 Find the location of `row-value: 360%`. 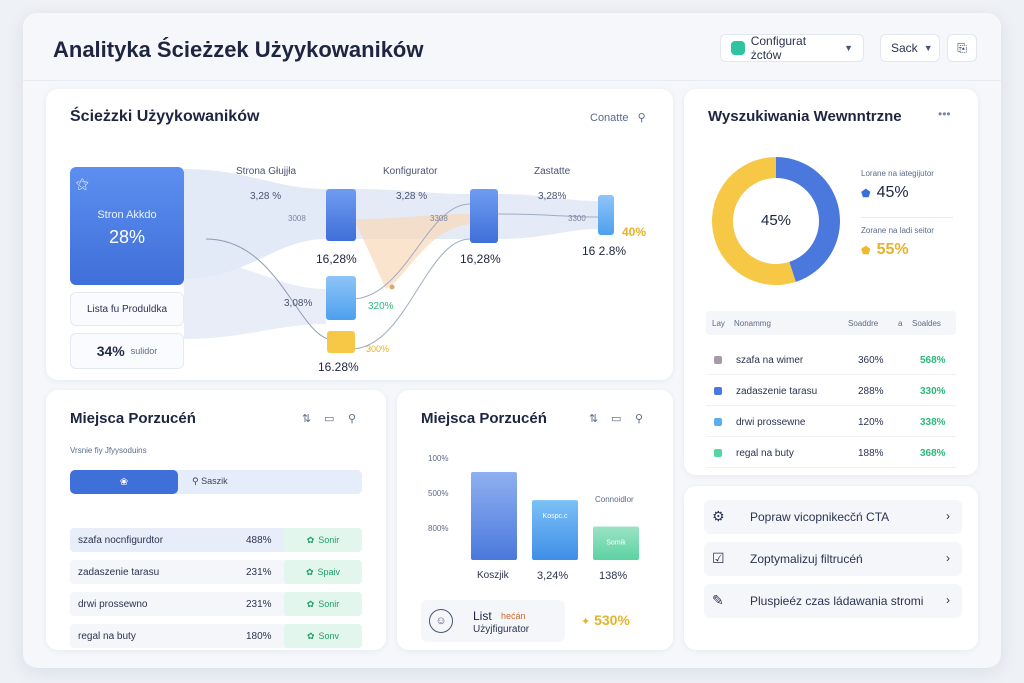

row-value: 360% is located at coordinates (871, 360).